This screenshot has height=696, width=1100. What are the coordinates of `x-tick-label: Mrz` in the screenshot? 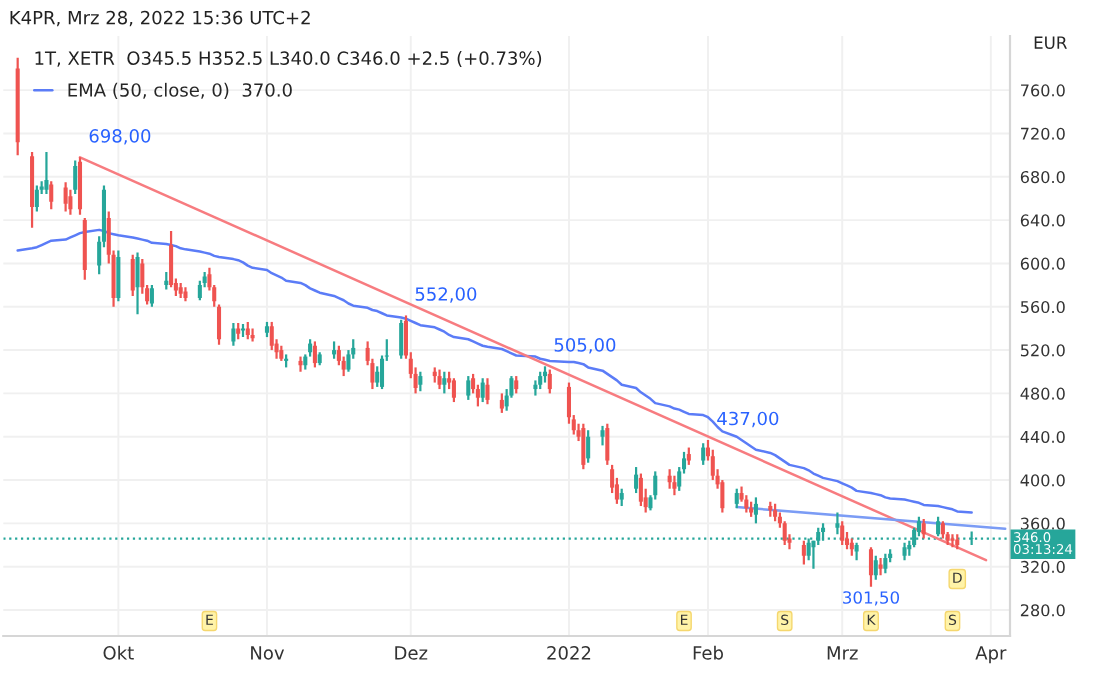 It's located at (842, 653).